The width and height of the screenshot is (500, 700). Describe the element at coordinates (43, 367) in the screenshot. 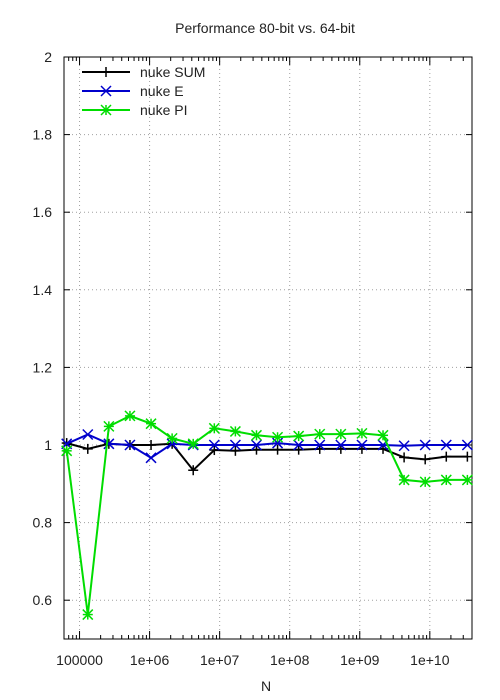

I see `y-tick-label: 1.2` at that location.